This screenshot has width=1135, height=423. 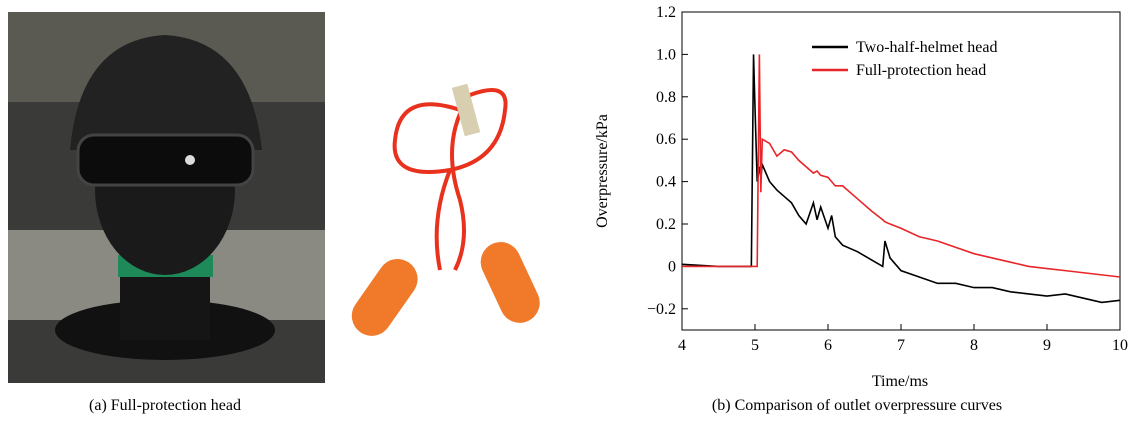 I want to click on y-tick-label: −0.2, so click(x=661, y=309).